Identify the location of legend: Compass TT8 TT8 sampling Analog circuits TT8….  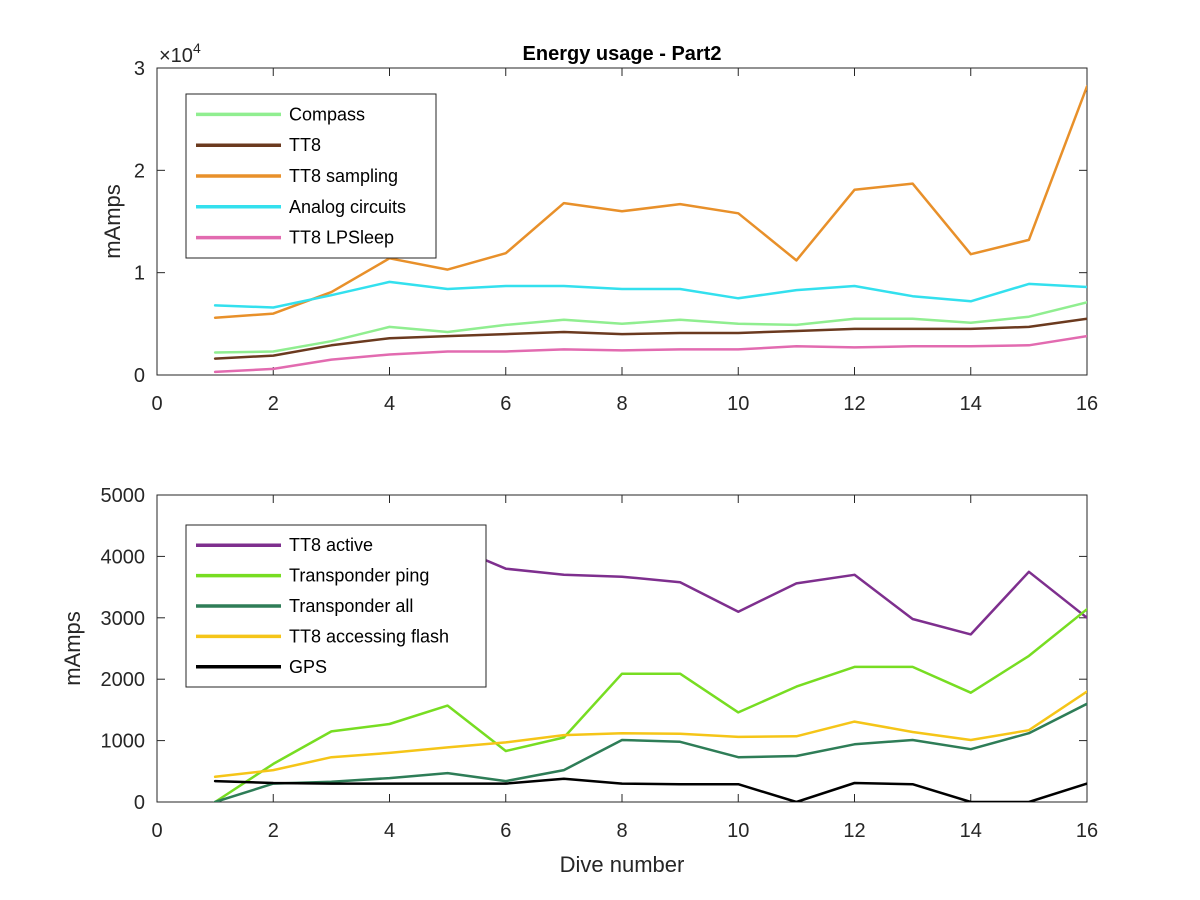
(311, 176).